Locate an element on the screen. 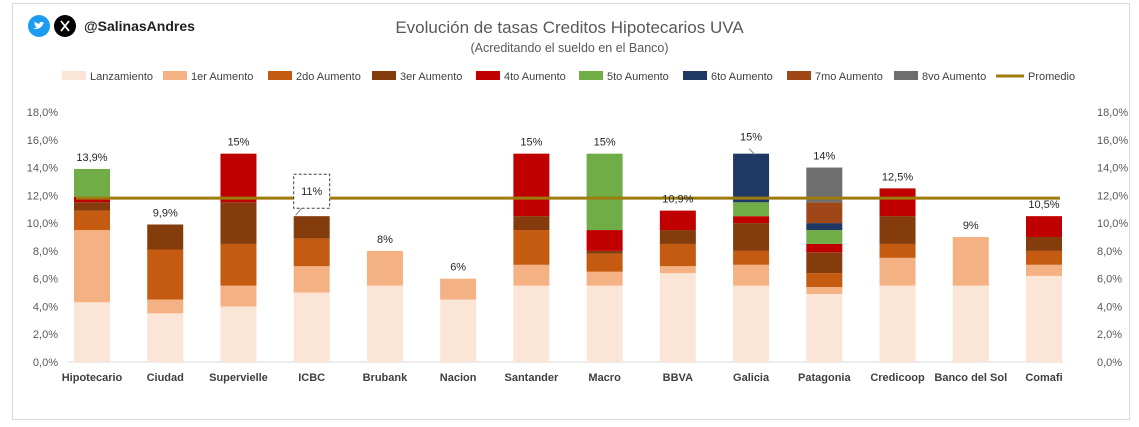 The image size is (1139, 427). bar-segment-banco-del-sol-1er-aumento is located at coordinates (970, 261).